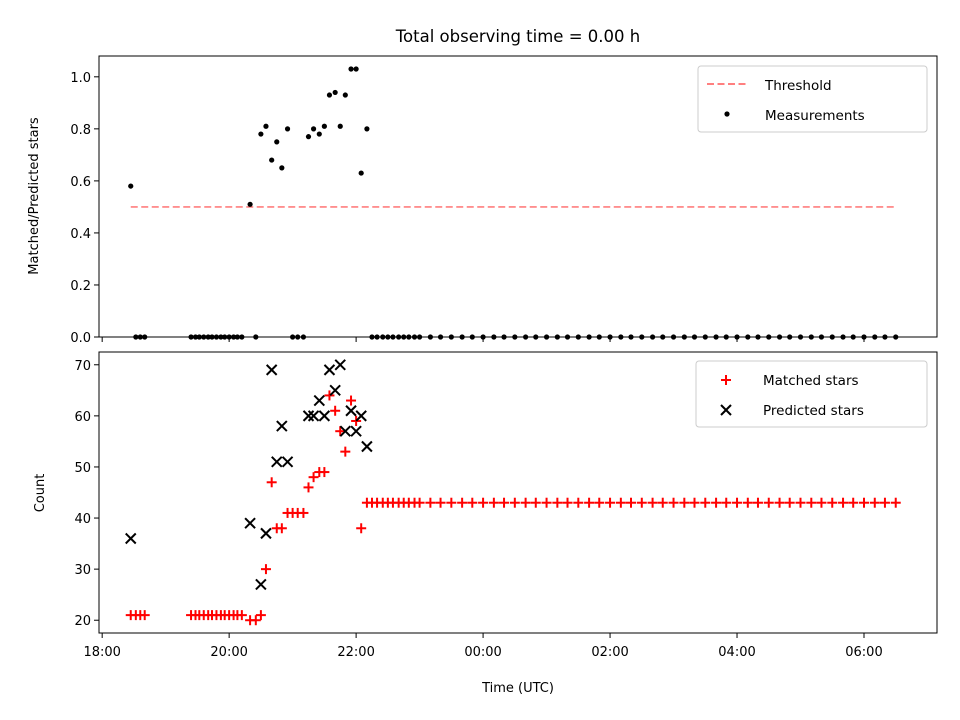 This screenshot has width=960, height=720. Describe the element at coordinates (482, 652) in the screenshot. I see `x-tick-label: 00:00` at that location.